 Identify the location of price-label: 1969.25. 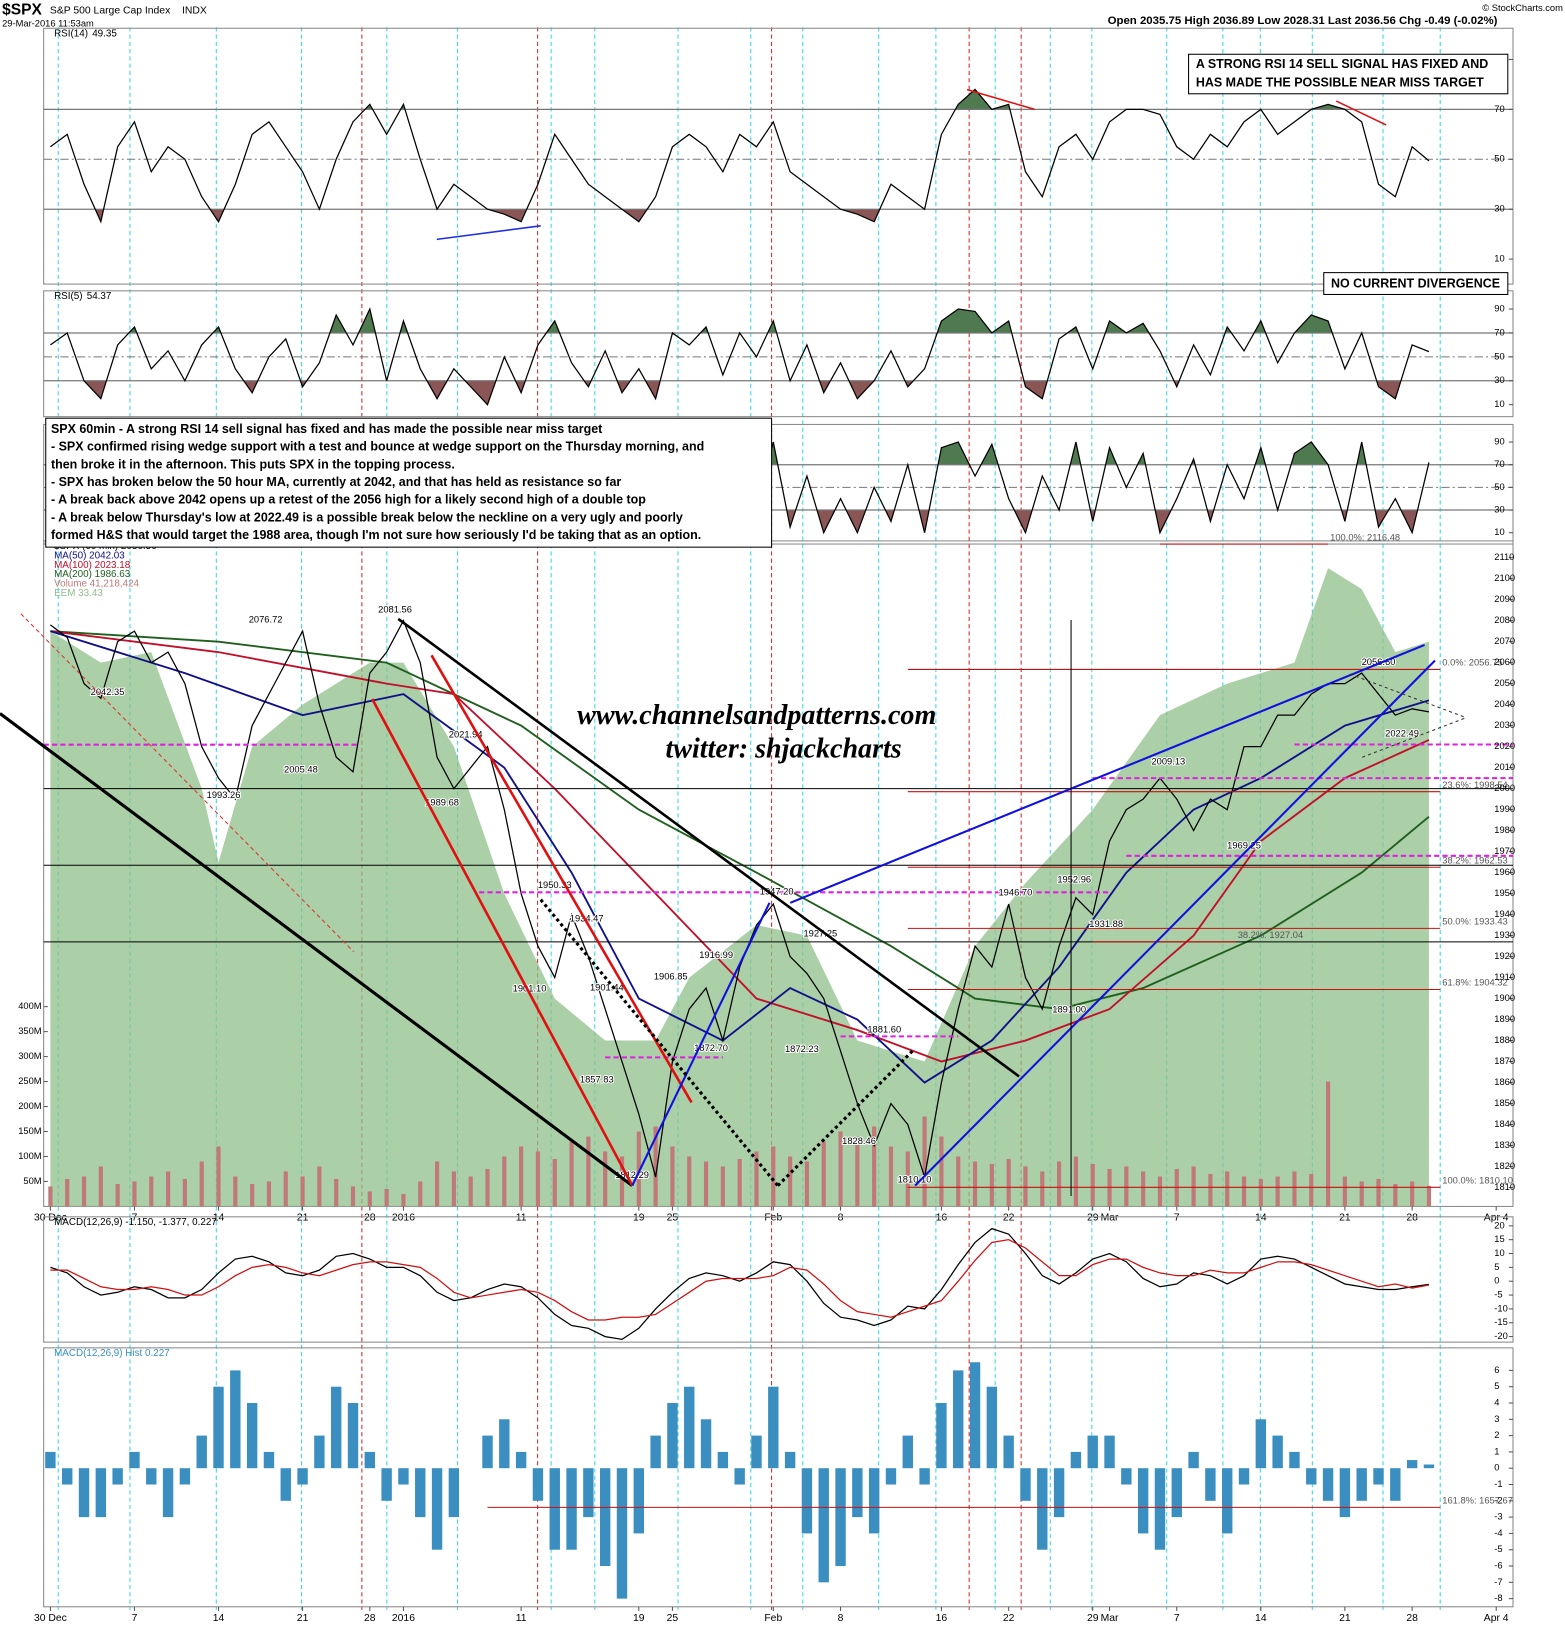
(1244, 845).